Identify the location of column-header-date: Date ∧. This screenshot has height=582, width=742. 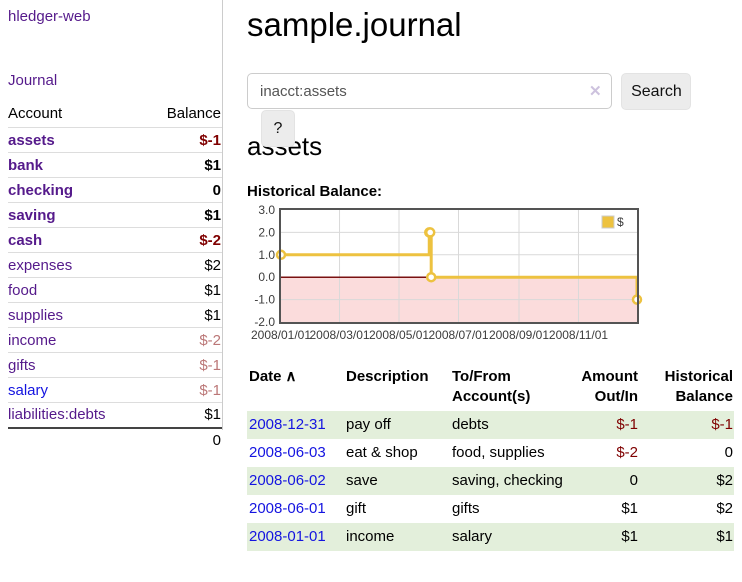
(273, 376).